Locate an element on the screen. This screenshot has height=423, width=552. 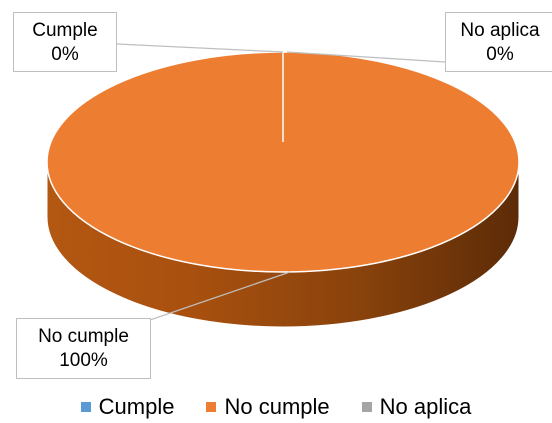
legend-label-cumple: Cumple is located at coordinates (136, 406).